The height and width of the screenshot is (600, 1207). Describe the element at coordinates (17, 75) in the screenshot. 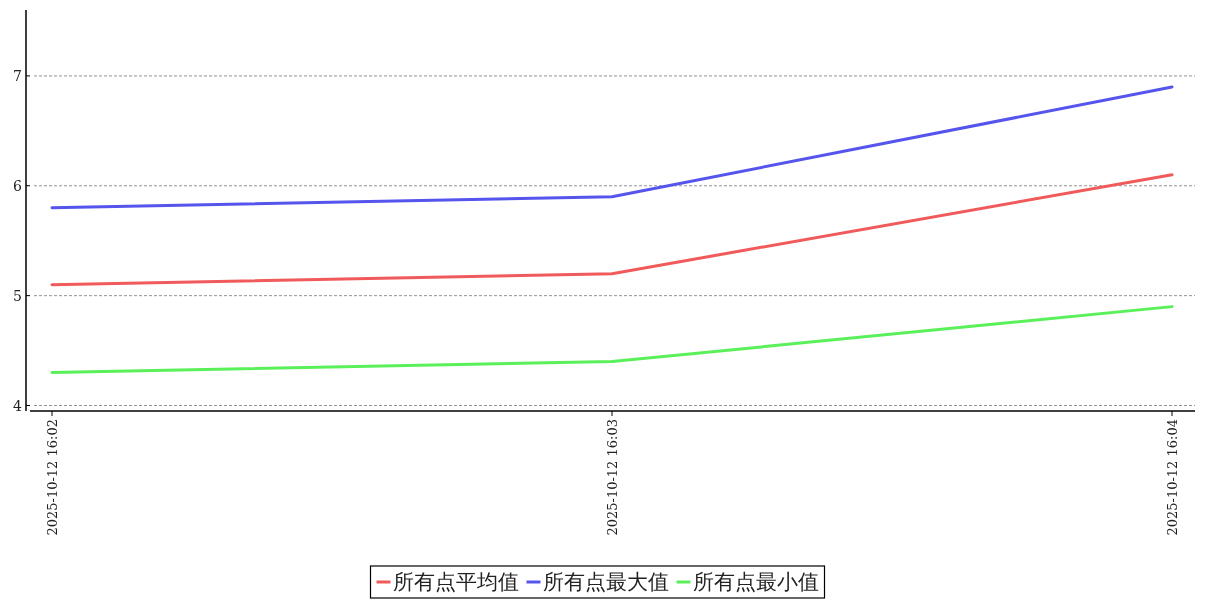

I see `y-tick-label: 7` at that location.